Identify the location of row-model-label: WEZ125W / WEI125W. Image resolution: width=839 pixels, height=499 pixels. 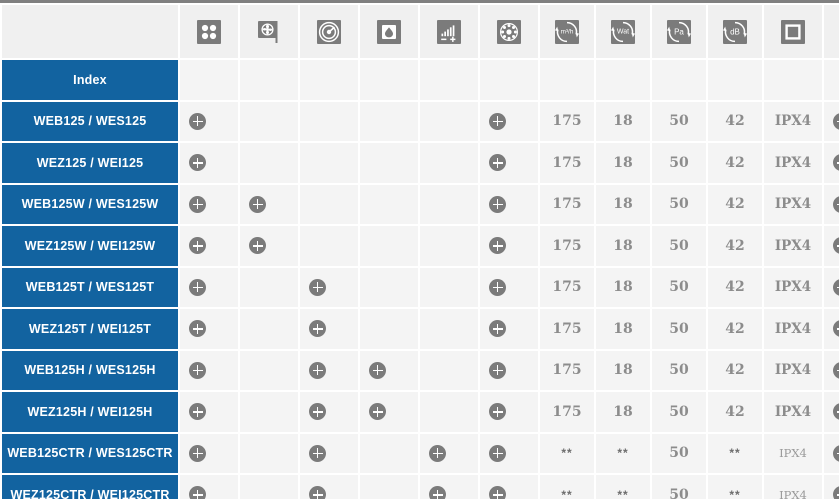
(90, 246).